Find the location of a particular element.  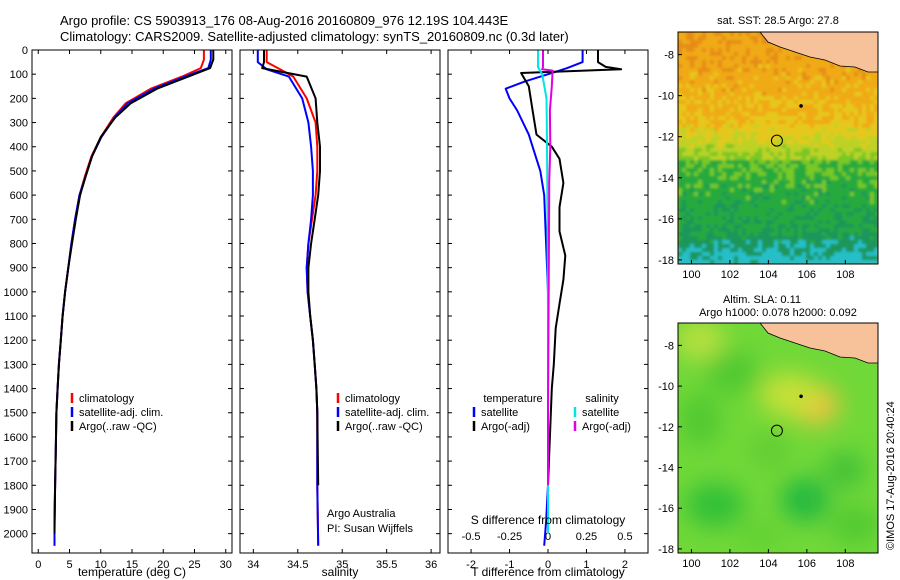

difference-series-line is located at coordinates (543, 292).